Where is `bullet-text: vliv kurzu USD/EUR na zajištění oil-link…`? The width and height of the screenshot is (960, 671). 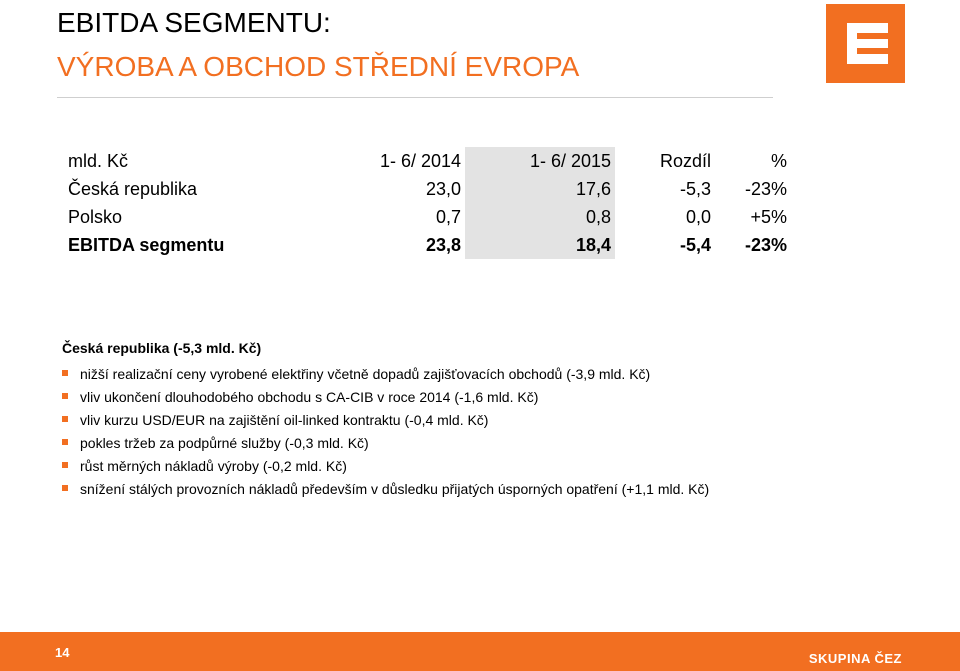
bullet-text: vliv kurzu USD/EUR na zajištění oil-link… is located at coordinates (284, 420).